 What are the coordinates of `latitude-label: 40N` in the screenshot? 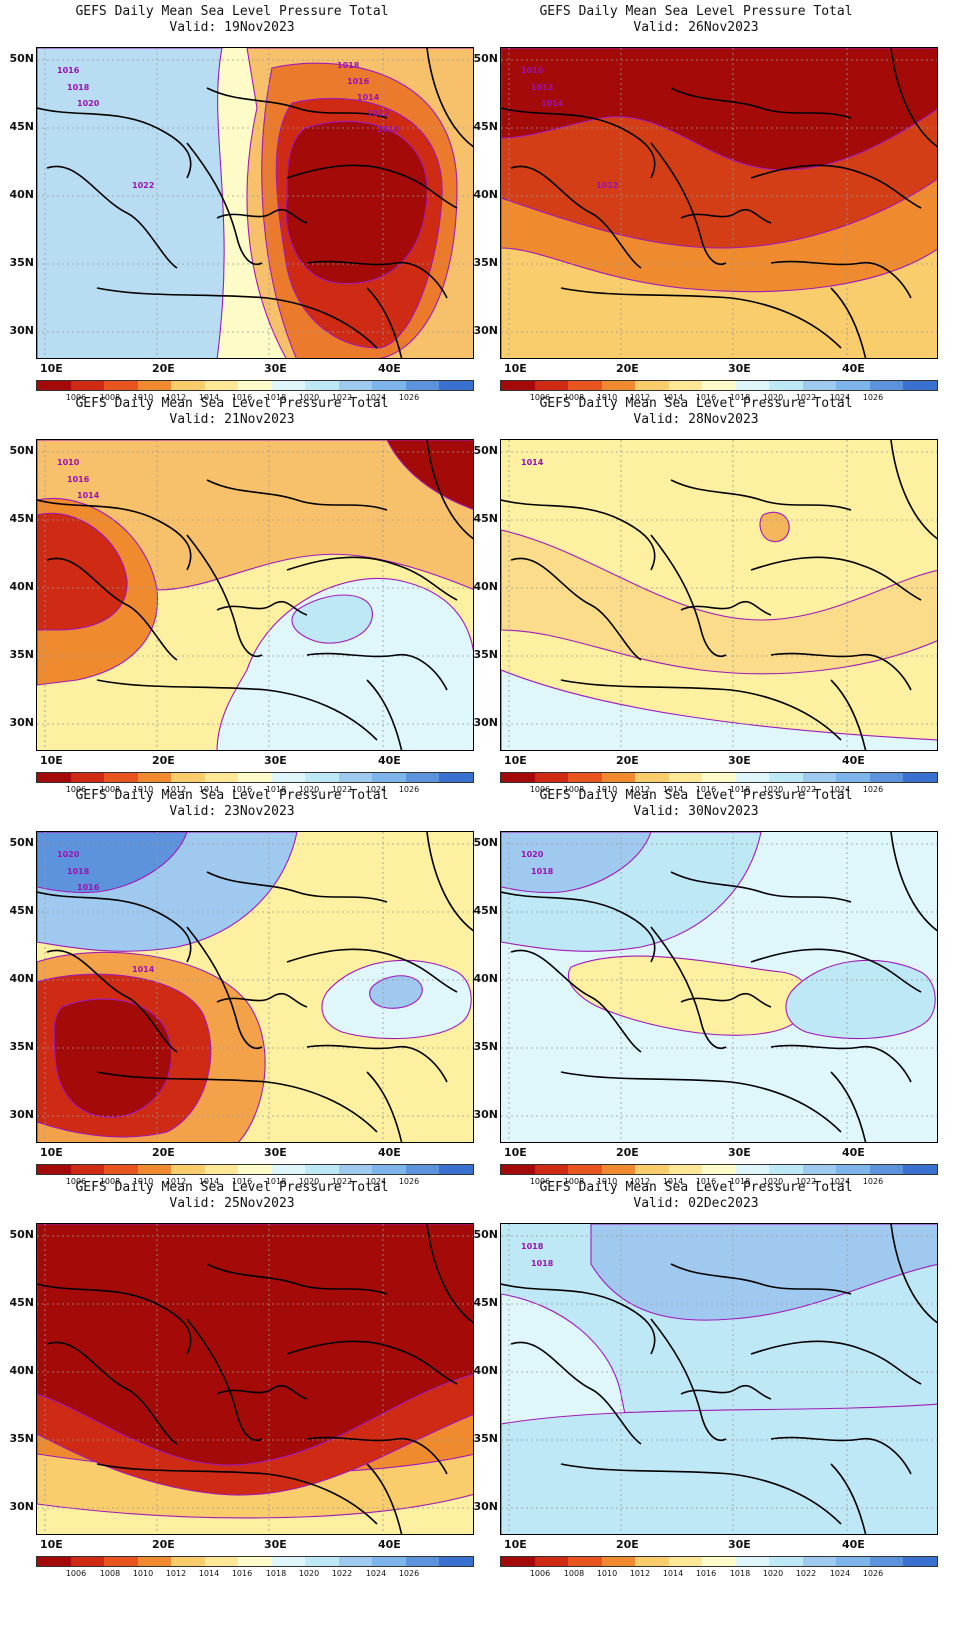 It's located at (485, 586).